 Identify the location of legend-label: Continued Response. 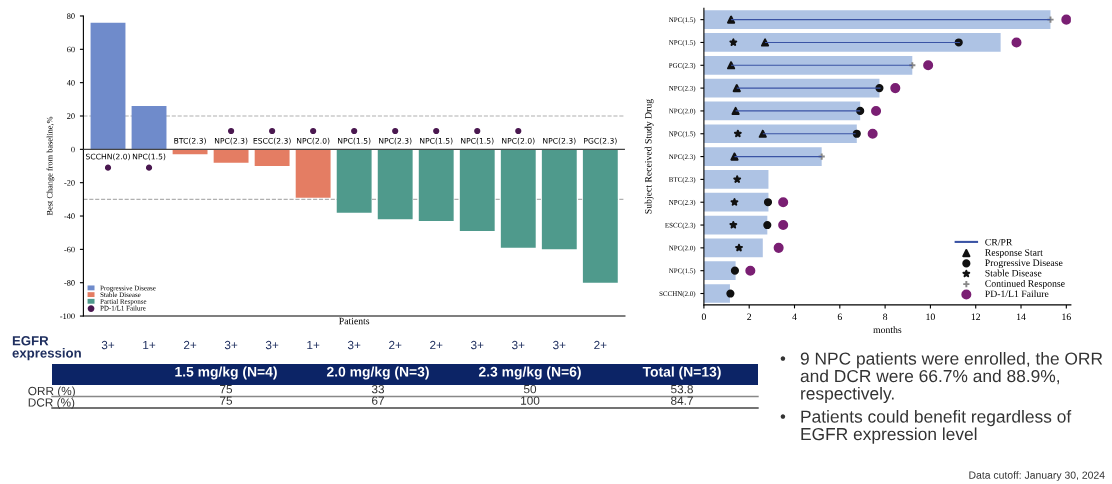
(1025, 284).